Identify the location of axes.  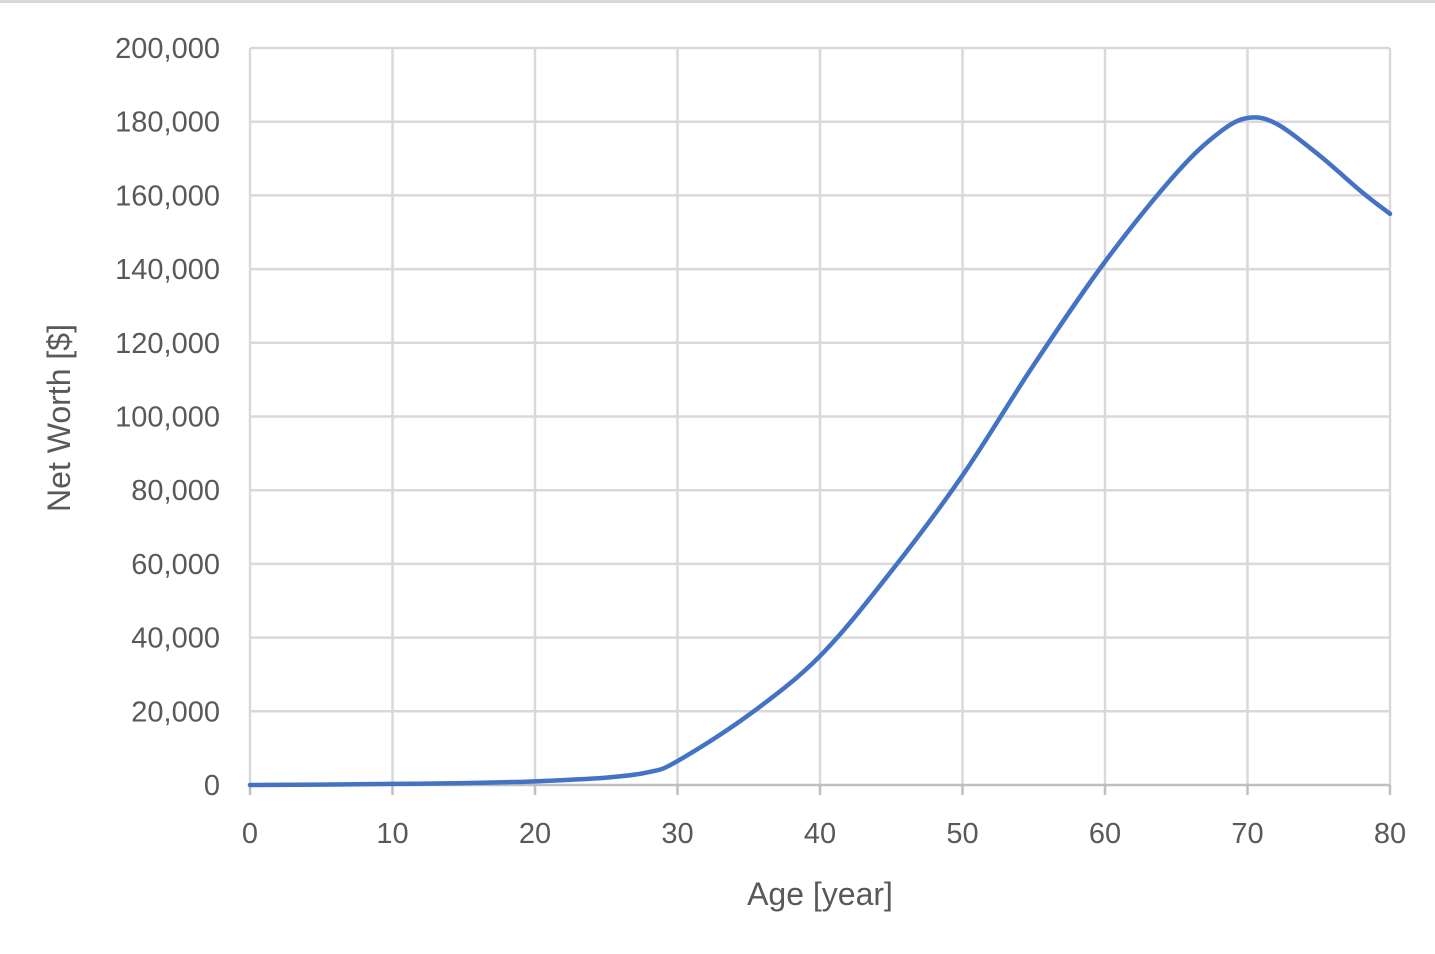
(820, 789).